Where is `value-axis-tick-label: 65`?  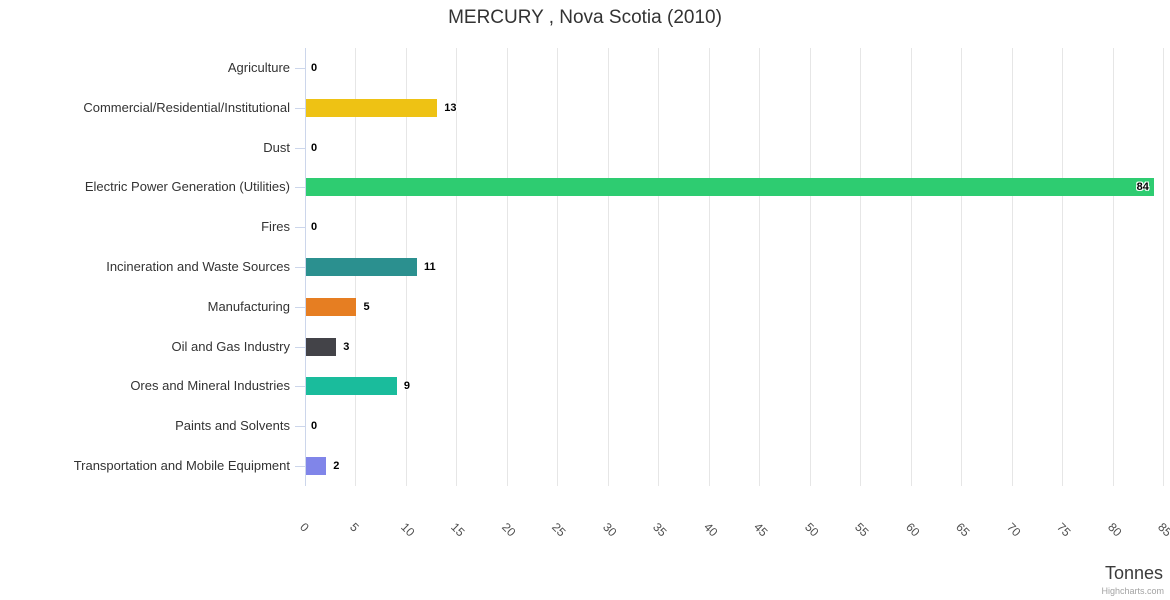
value-axis-tick-label: 65 is located at coordinates (963, 530).